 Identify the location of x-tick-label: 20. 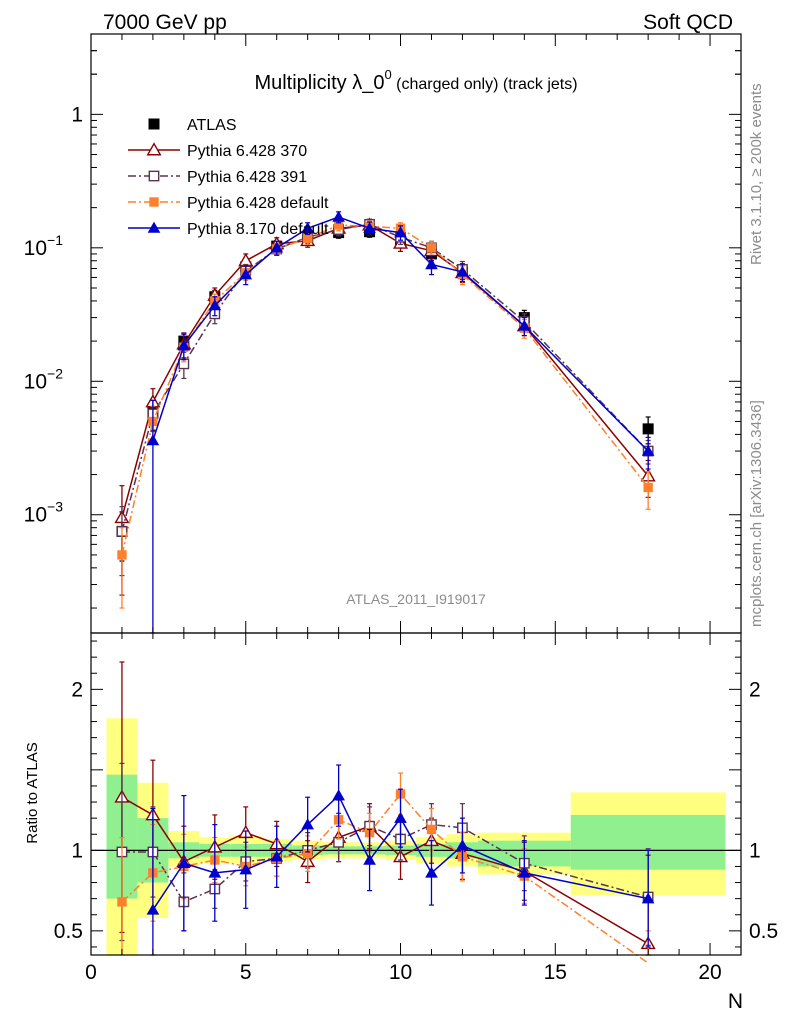
(709, 972).